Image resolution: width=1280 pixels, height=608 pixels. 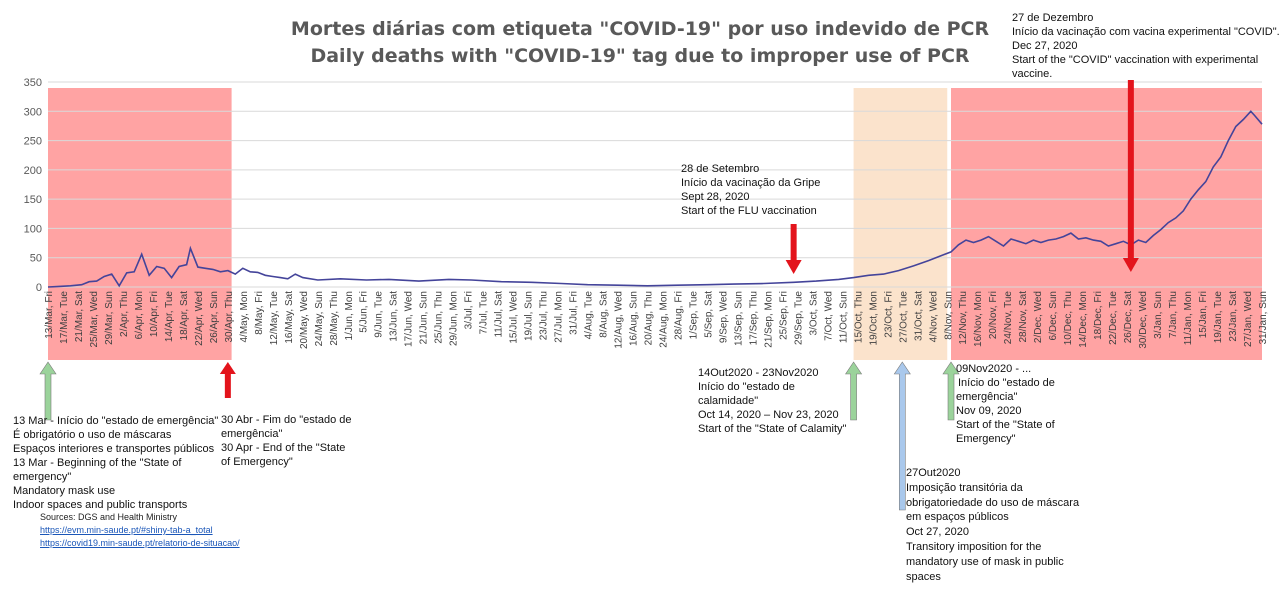 I want to click on x-tick-label: 5/Jun, Fri, so click(x=364, y=312).